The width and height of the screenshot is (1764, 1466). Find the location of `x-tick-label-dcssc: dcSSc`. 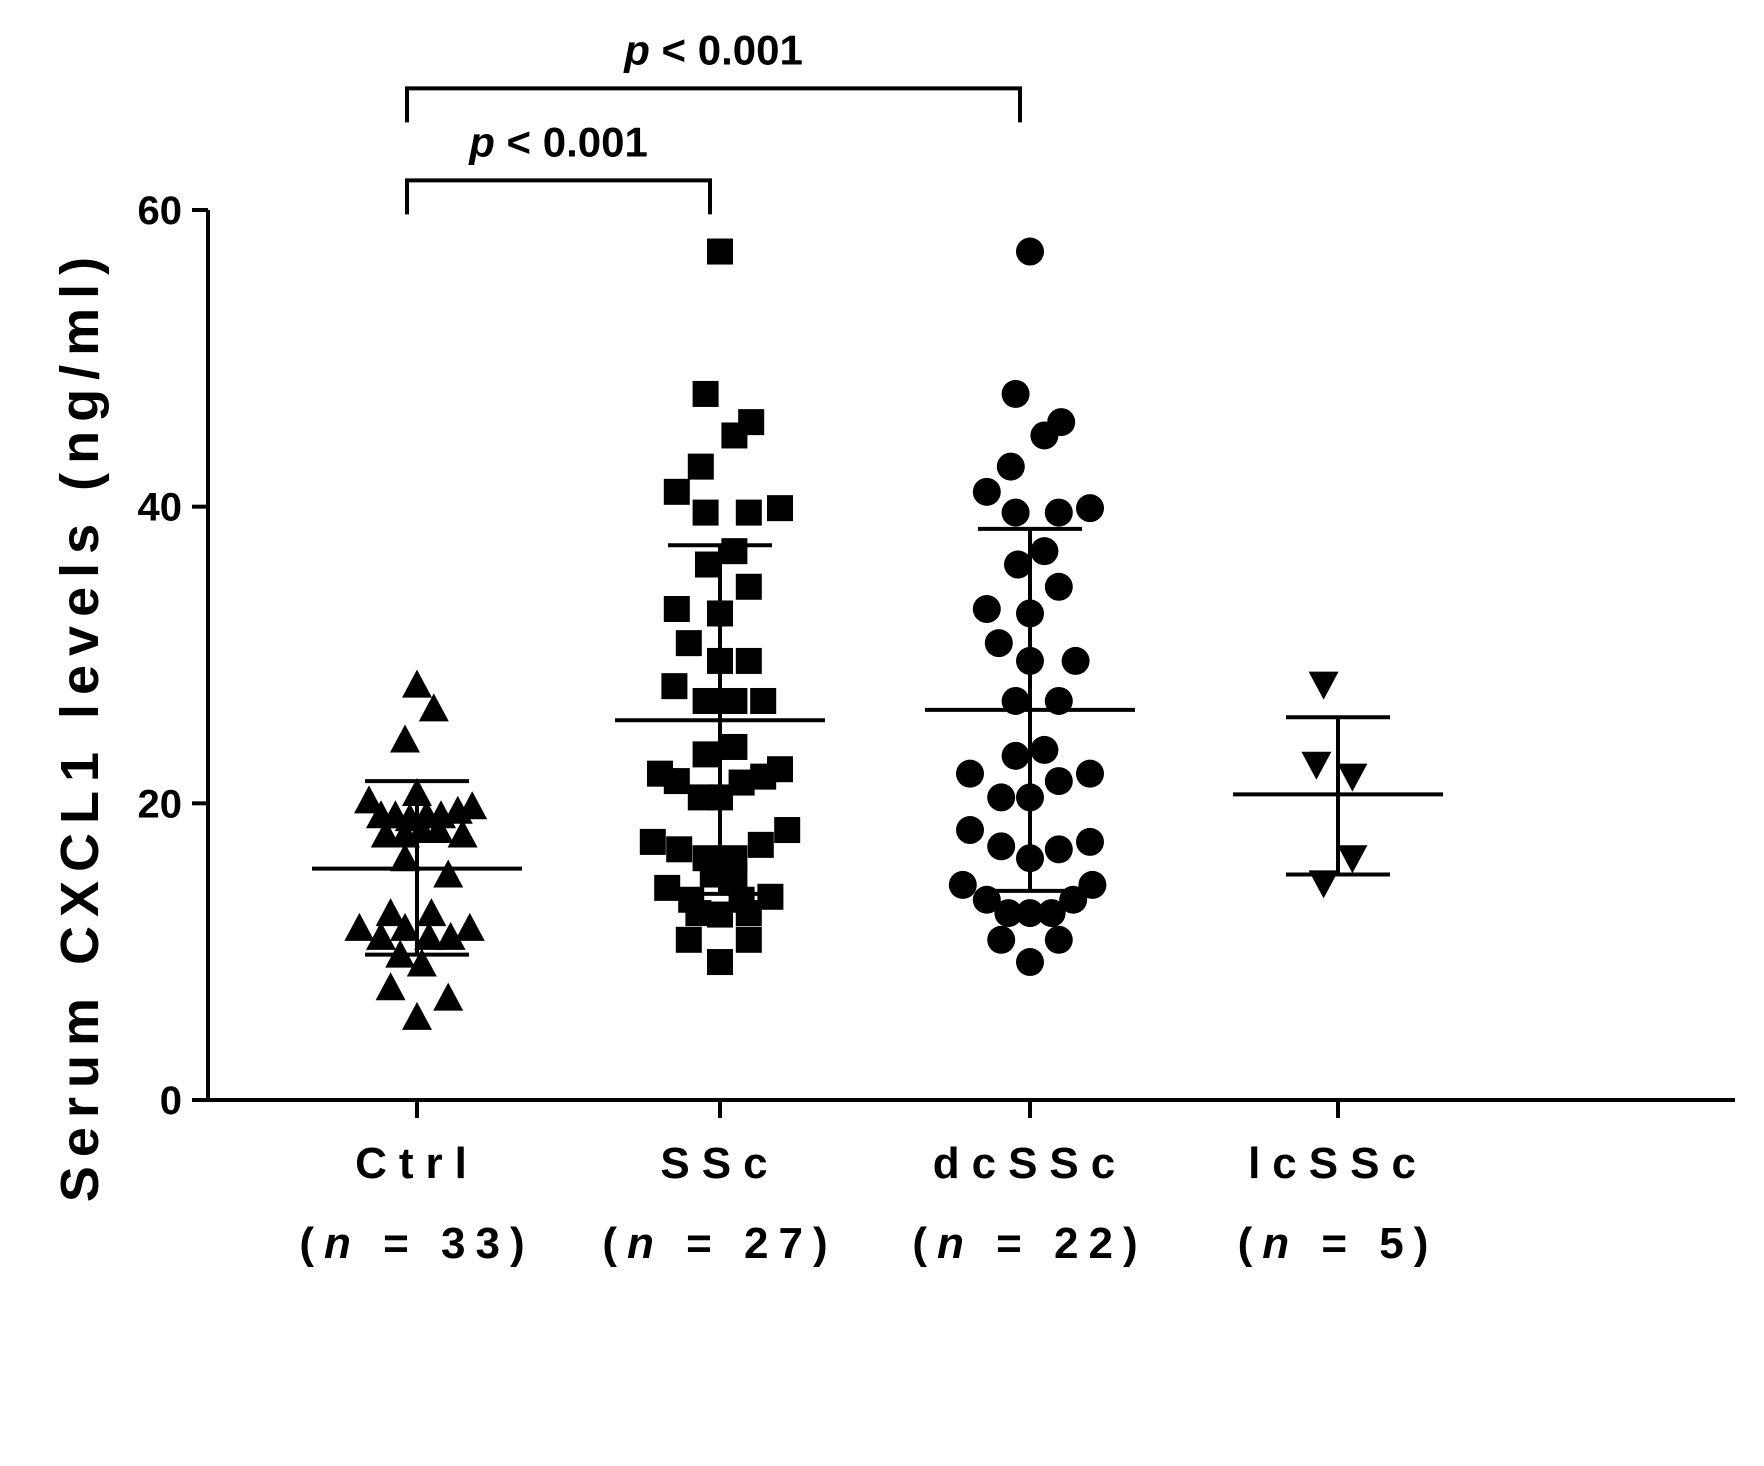

x-tick-label-dcssc: dcSSc is located at coordinates (1030, 1163).